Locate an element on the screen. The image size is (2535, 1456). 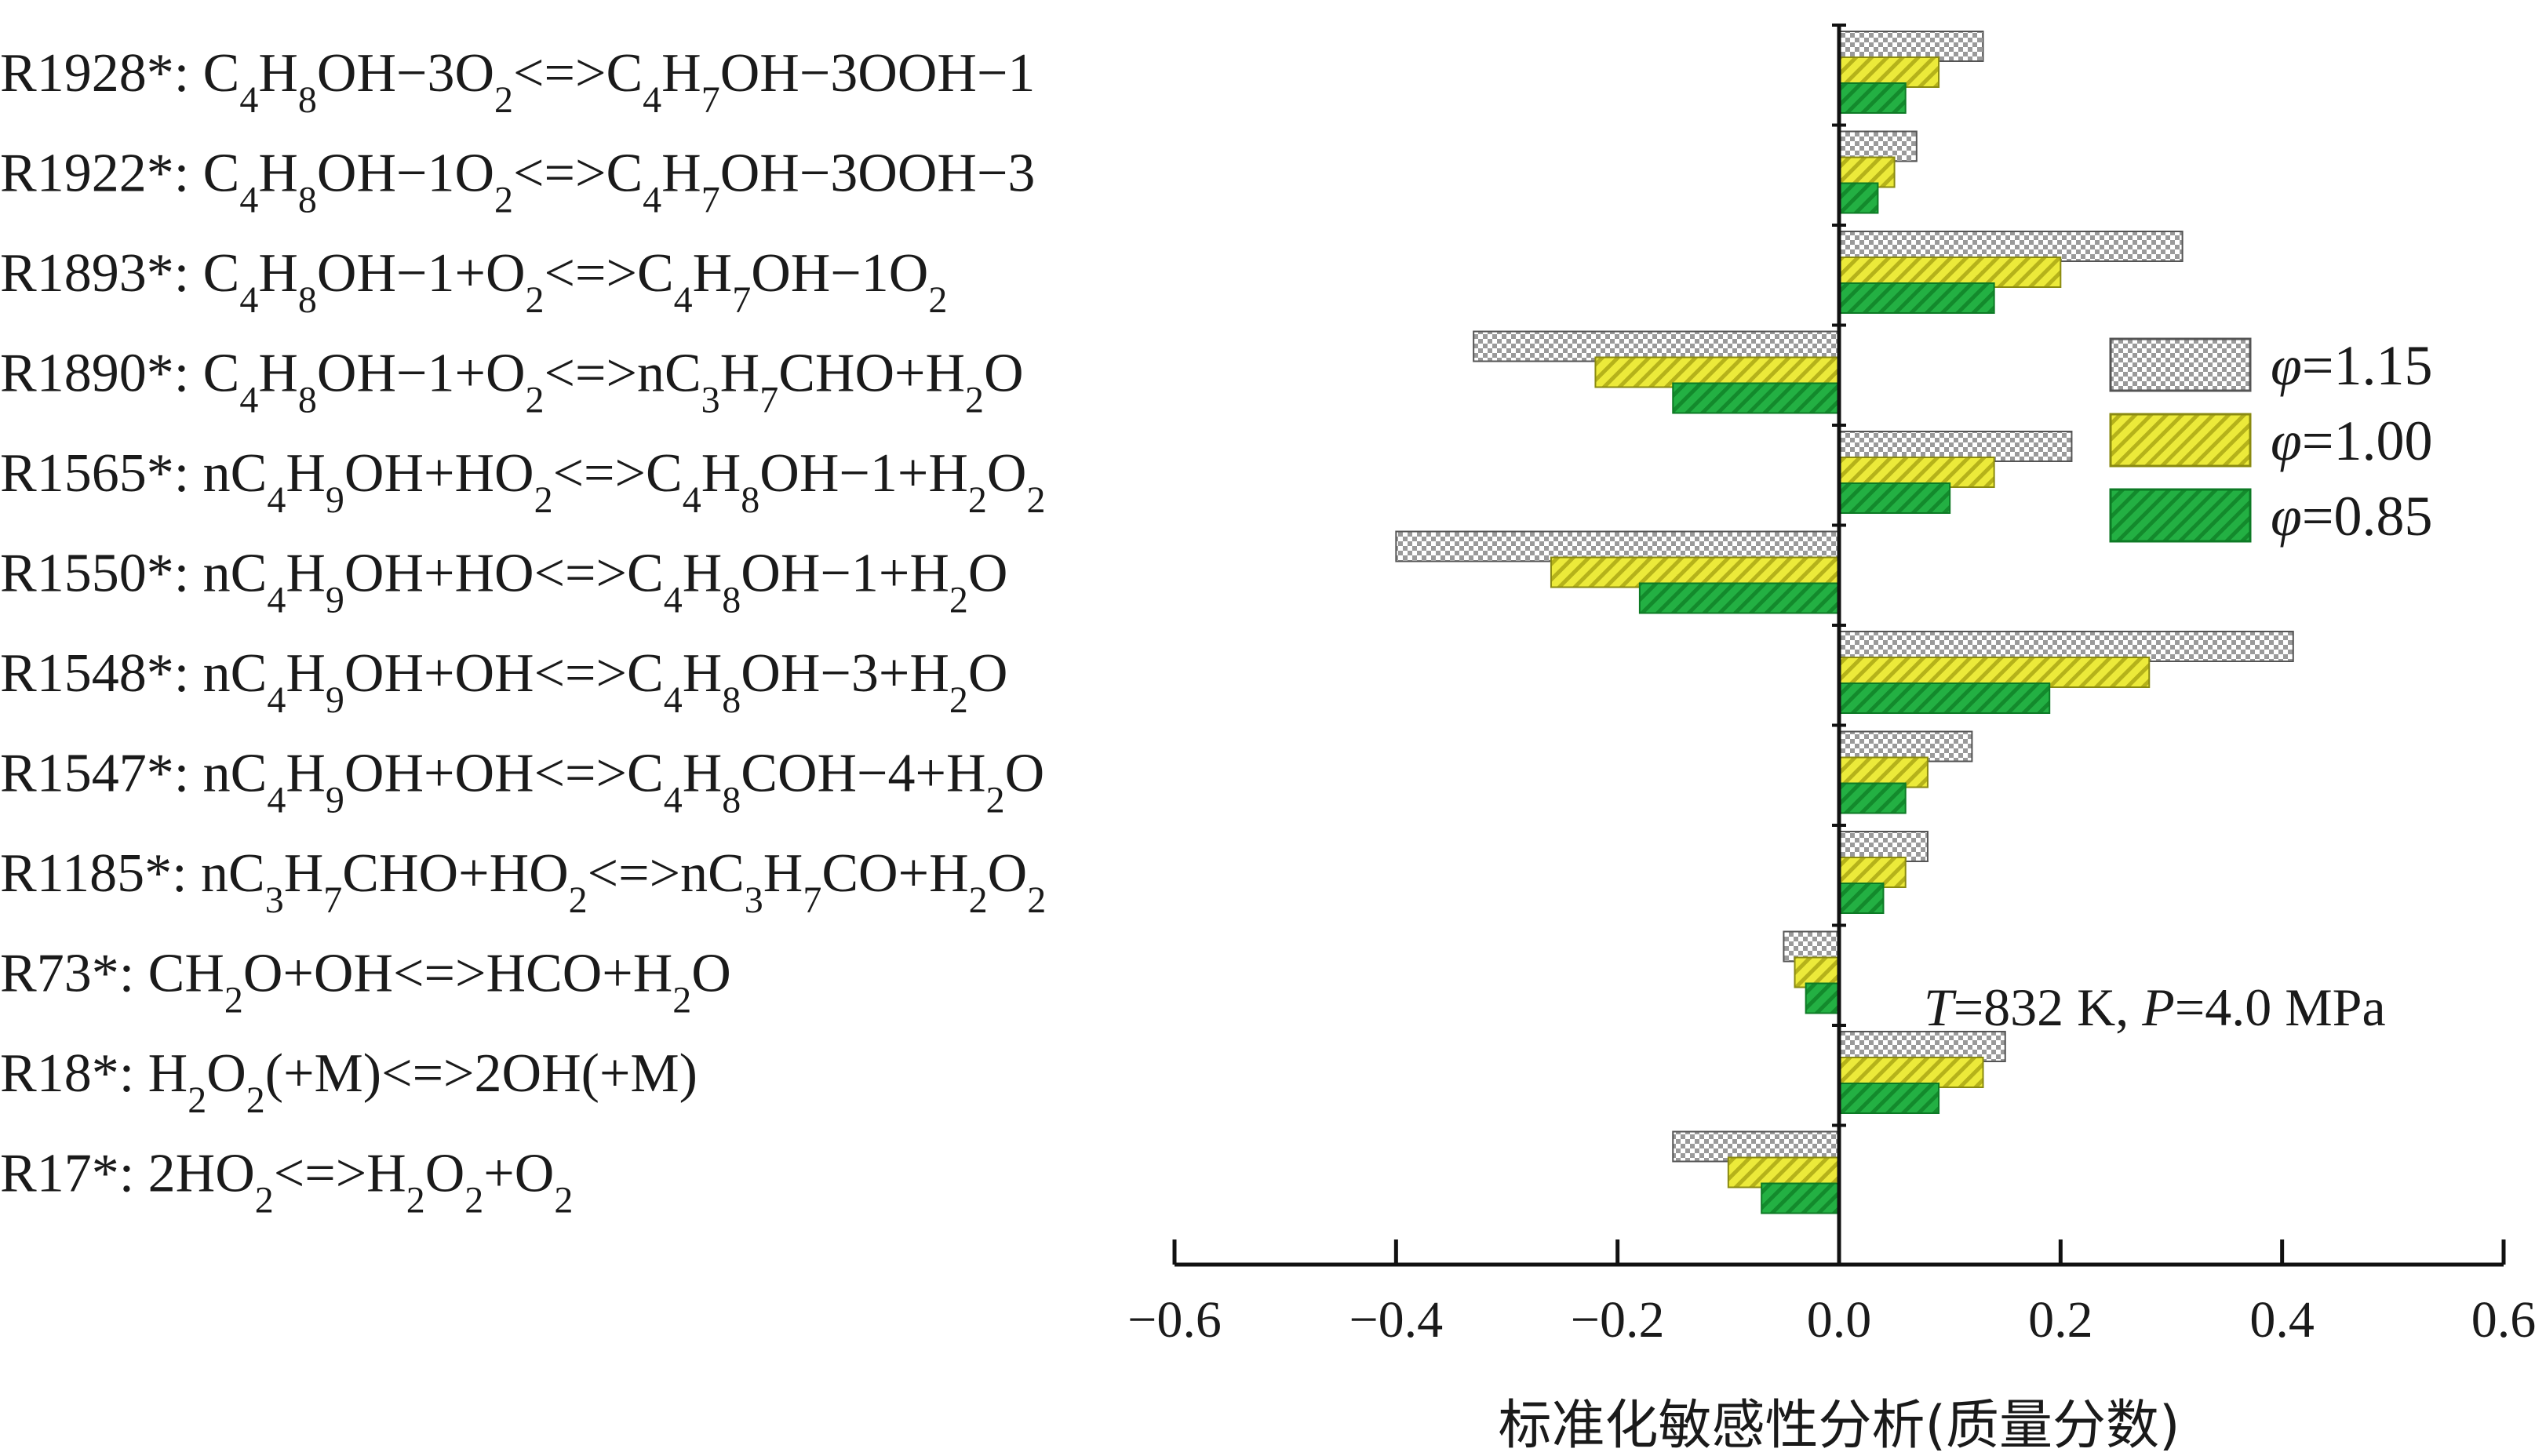
bar-s0-c9 is located at coordinates (1812, 946).